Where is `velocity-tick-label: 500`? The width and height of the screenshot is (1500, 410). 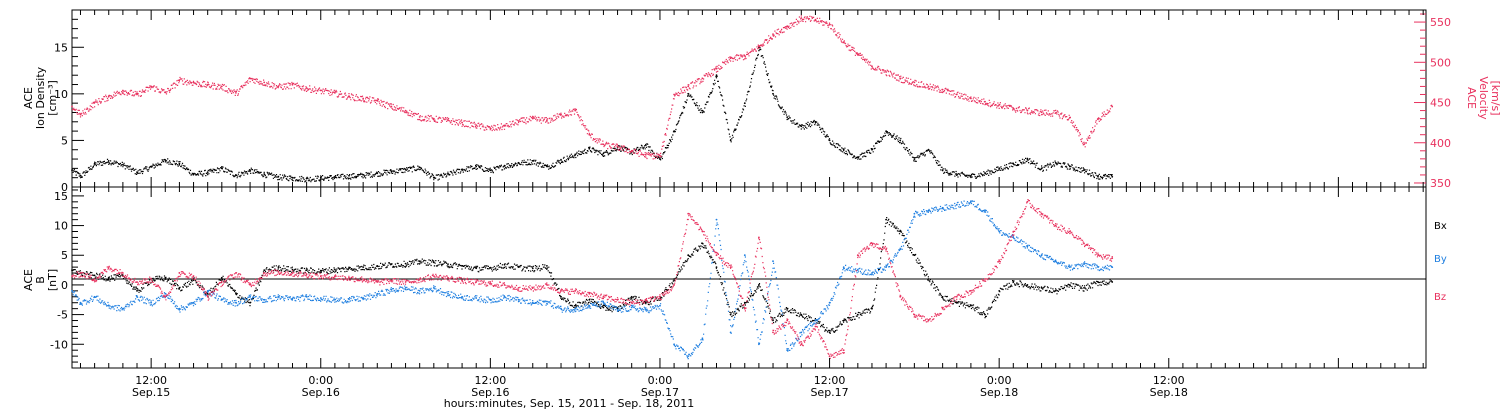
velocity-tick-label: 500 is located at coordinates (1440, 62).